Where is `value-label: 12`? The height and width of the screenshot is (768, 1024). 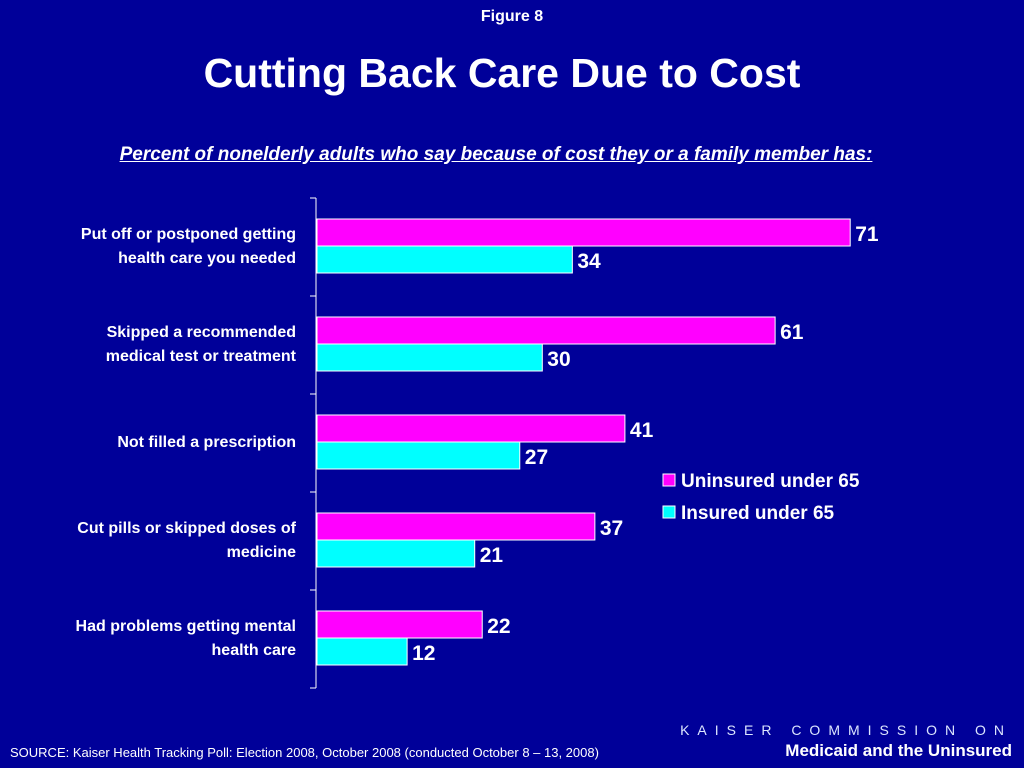
value-label: 12 is located at coordinates (423, 653).